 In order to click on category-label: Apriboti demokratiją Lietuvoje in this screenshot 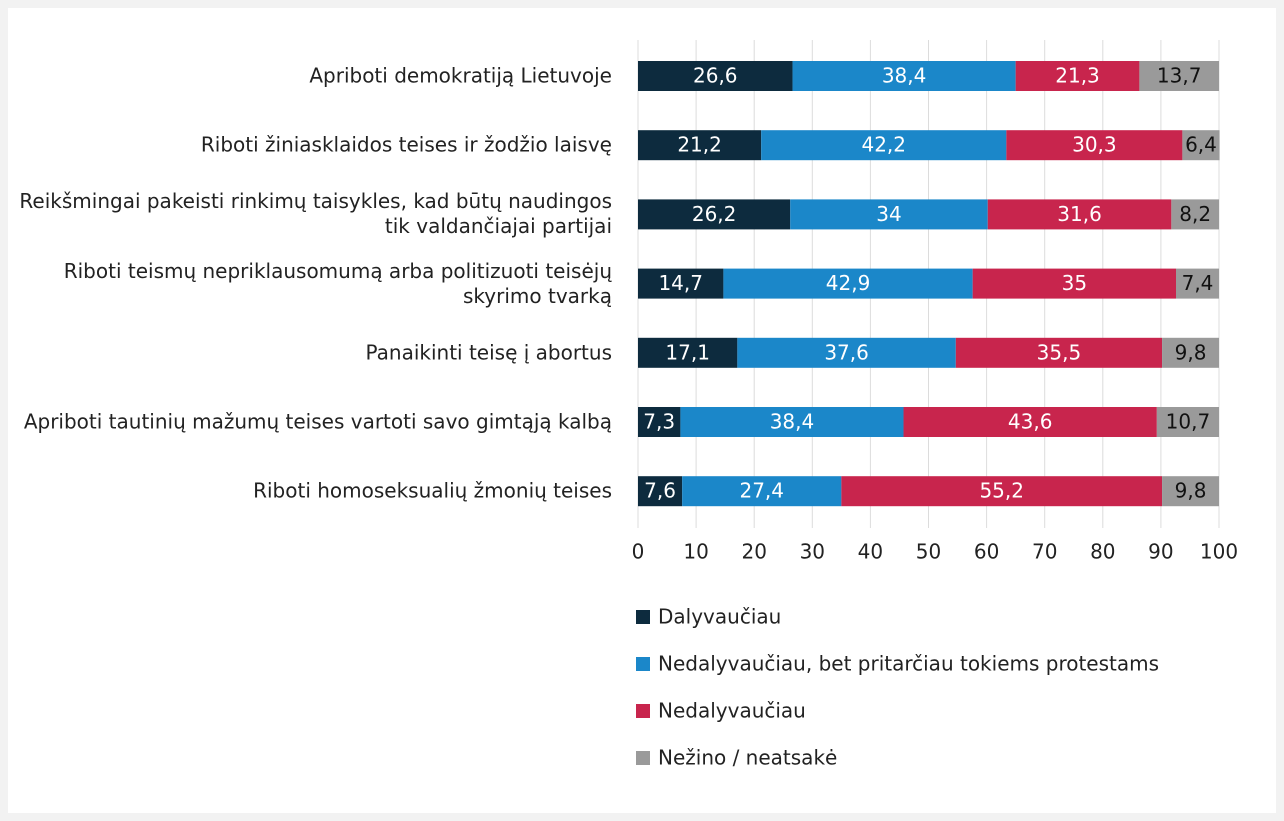, I will do `click(460, 75)`.